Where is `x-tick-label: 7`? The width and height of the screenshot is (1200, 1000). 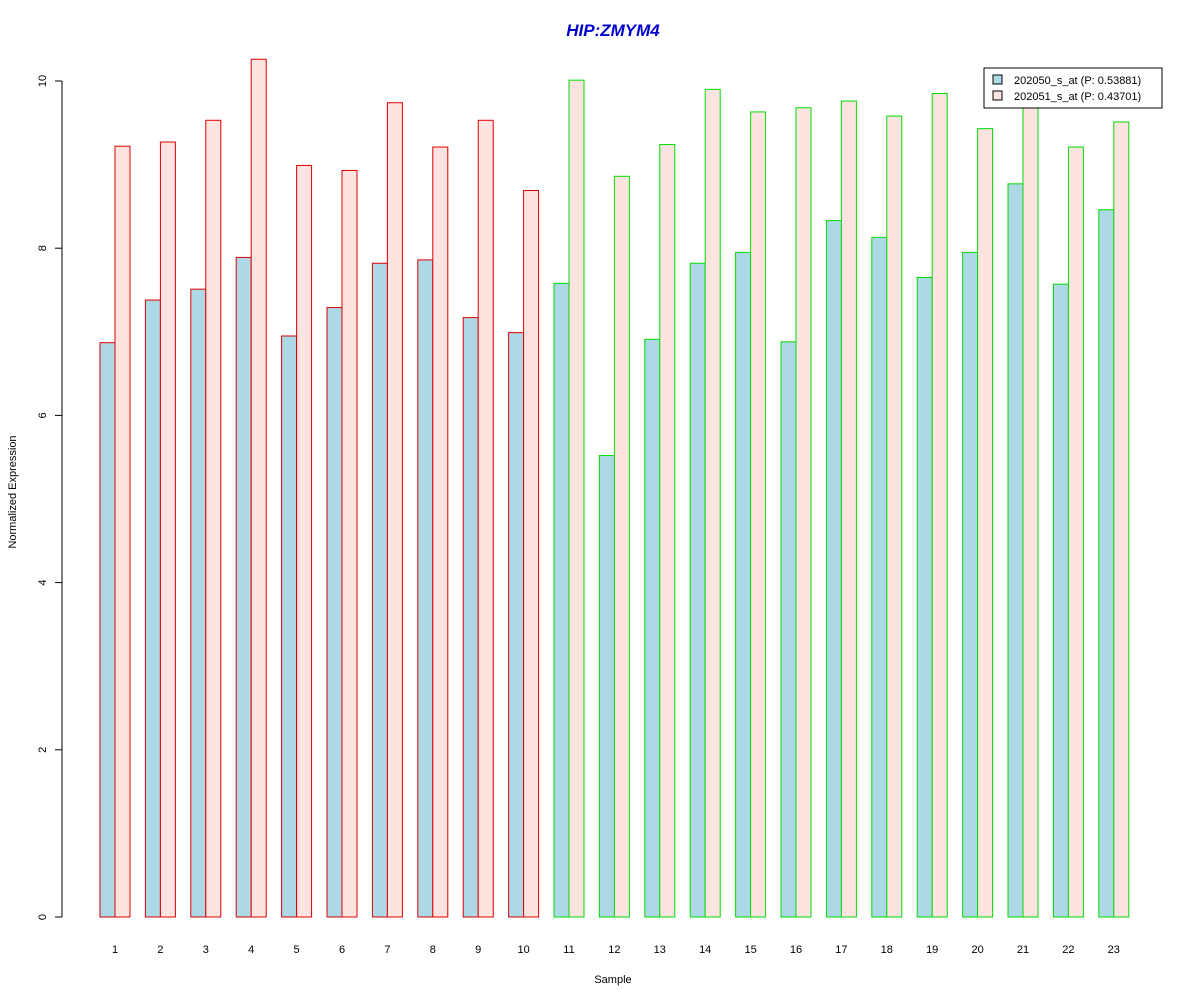 x-tick-label: 7 is located at coordinates (387, 950).